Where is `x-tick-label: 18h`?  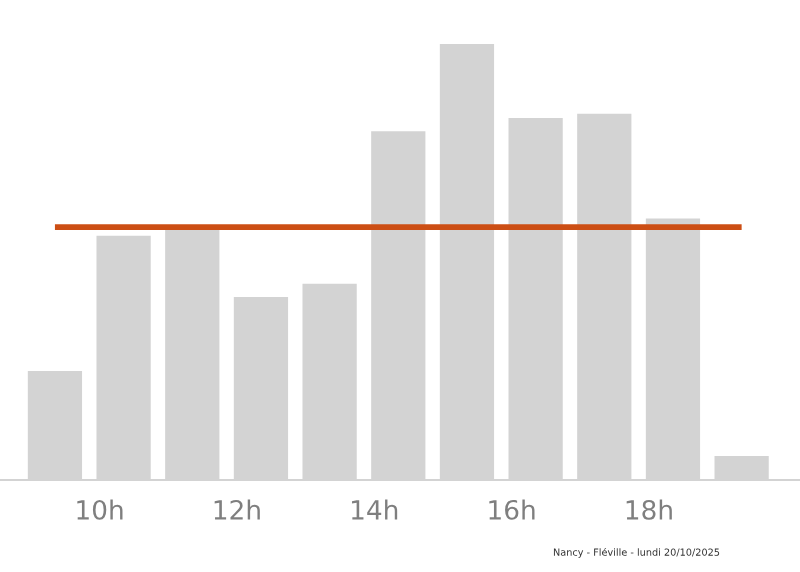
x-tick-label: 18h is located at coordinates (649, 509).